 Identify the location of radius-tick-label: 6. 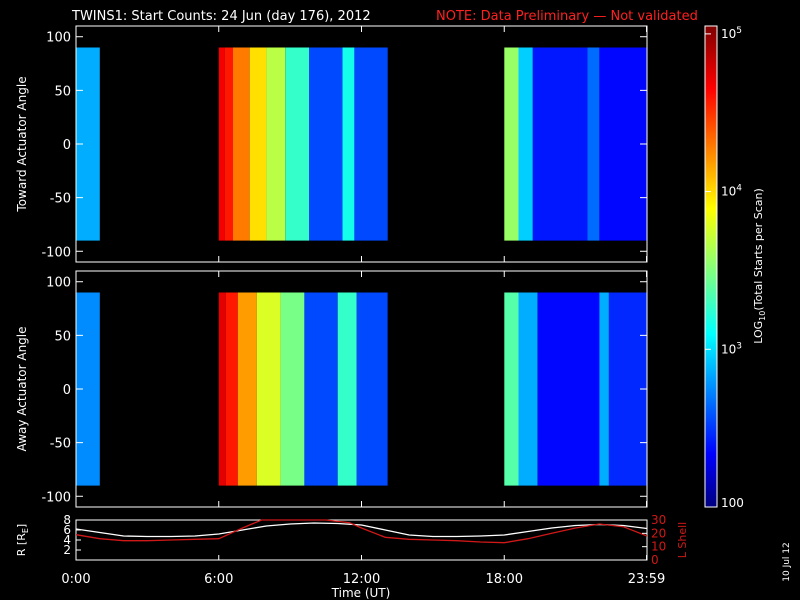
(67, 530).